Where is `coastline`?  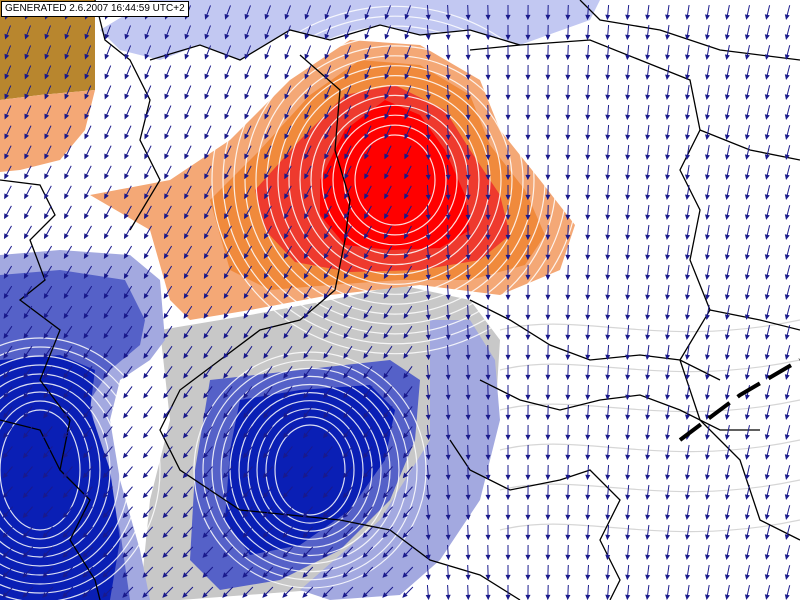
coastline is located at coordinates (335, 42).